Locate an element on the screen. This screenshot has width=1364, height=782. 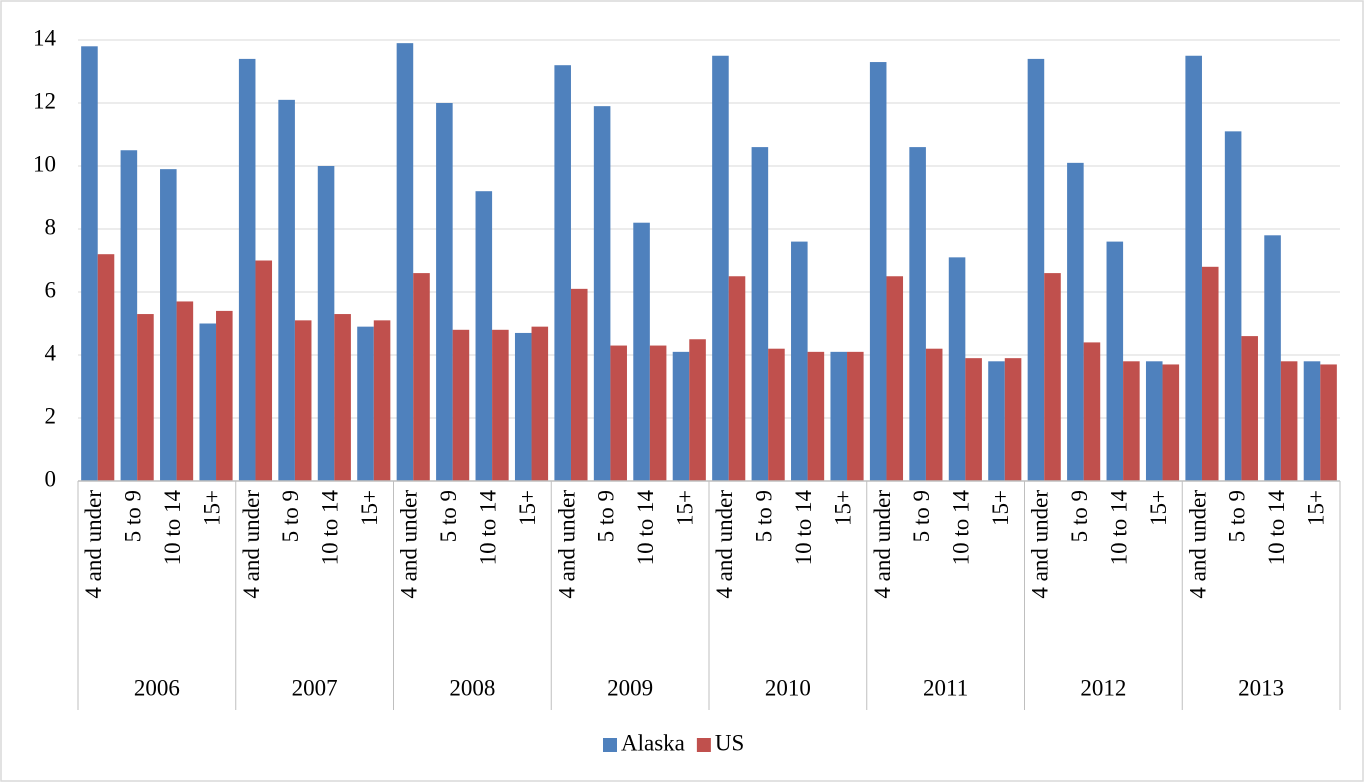
y-tick-label: 2 is located at coordinates (51, 415).